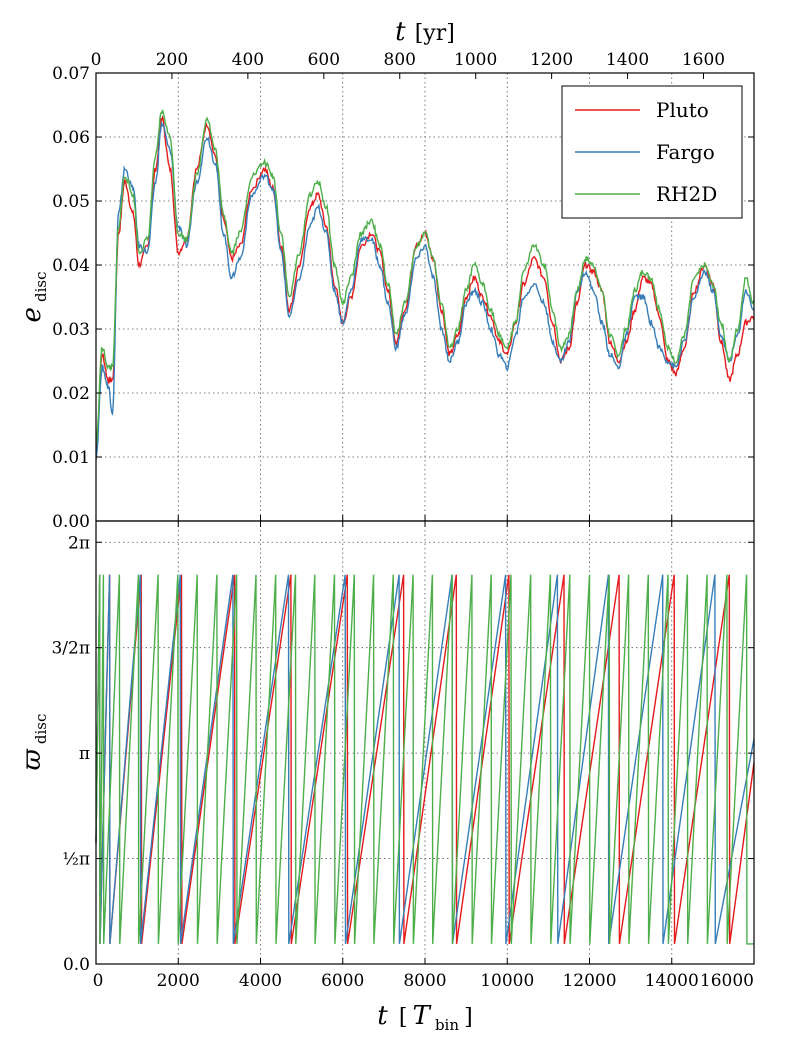  I want to click on top-axis-yr-tick-label: 200, so click(172, 60).